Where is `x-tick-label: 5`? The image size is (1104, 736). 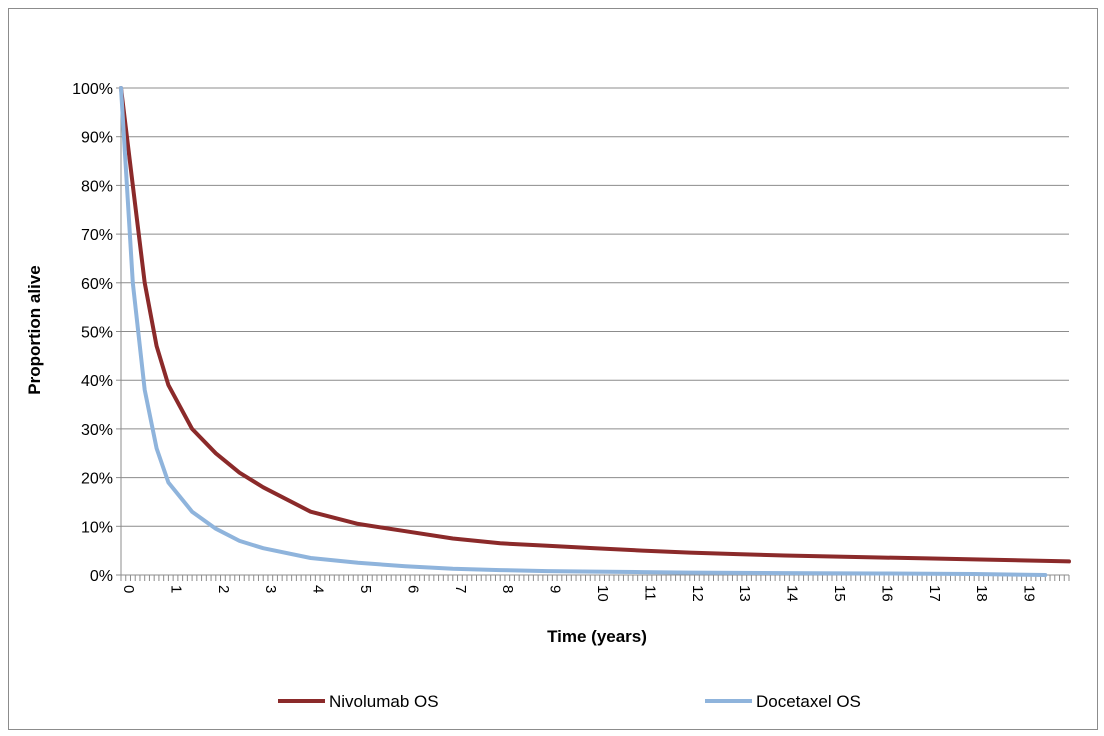
x-tick-label: 5 is located at coordinates (365, 589).